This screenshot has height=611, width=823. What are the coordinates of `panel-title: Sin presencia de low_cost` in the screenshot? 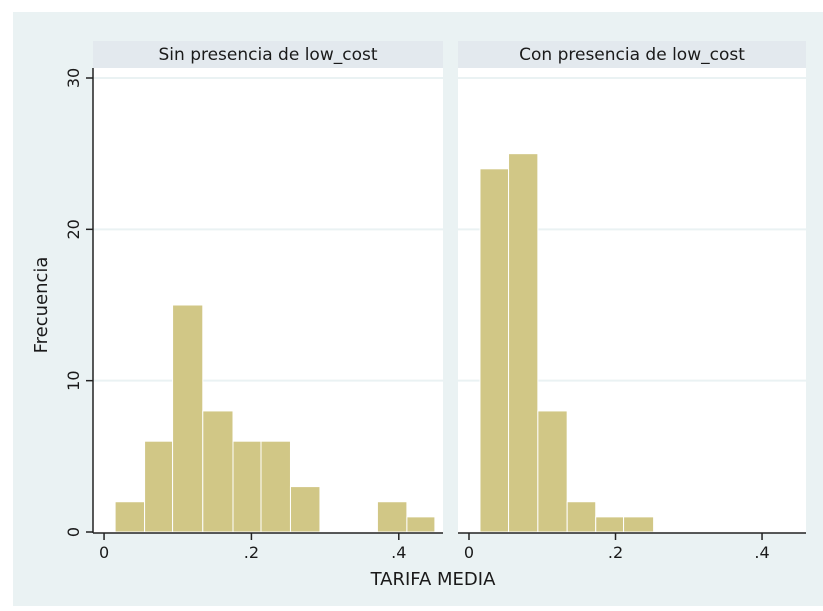 It's located at (268, 55).